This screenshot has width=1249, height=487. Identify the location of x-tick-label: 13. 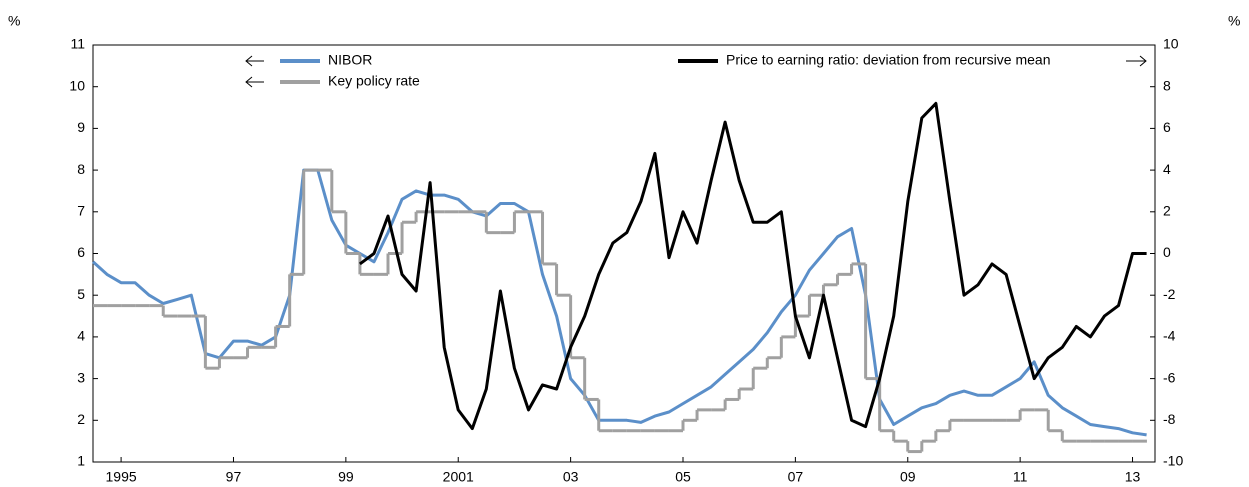
(1133, 477).